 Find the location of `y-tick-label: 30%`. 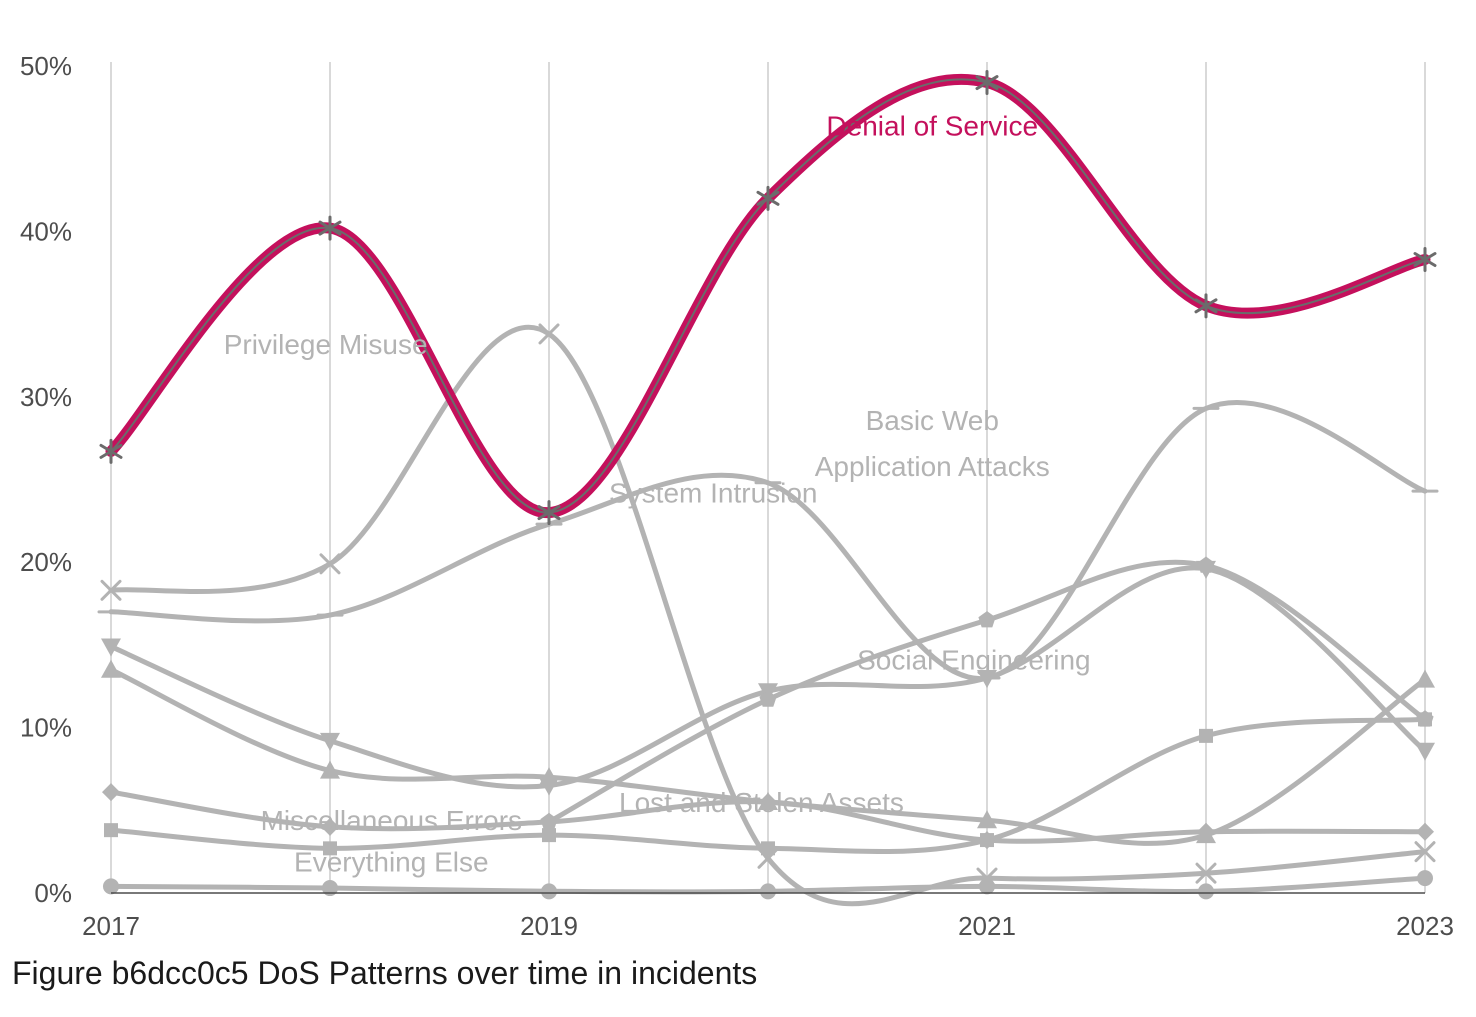

y-tick-label: 30% is located at coordinates (46, 397).